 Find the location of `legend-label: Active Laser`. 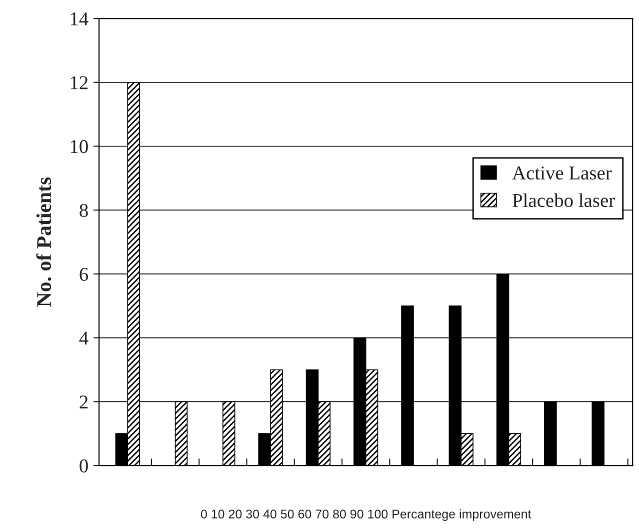

legend-label: Active Laser is located at coordinates (562, 173).